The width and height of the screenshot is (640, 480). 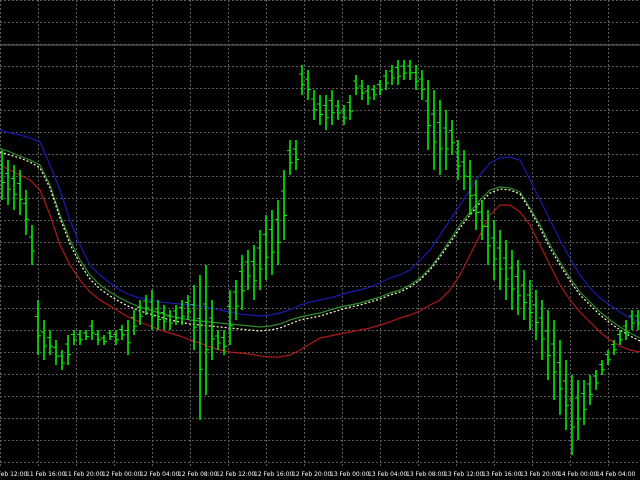 What do you see at coordinates (350, 474) in the screenshot?
I see `x-tick-label: 13 Feb 00:00` at bounding box center [350, 474].